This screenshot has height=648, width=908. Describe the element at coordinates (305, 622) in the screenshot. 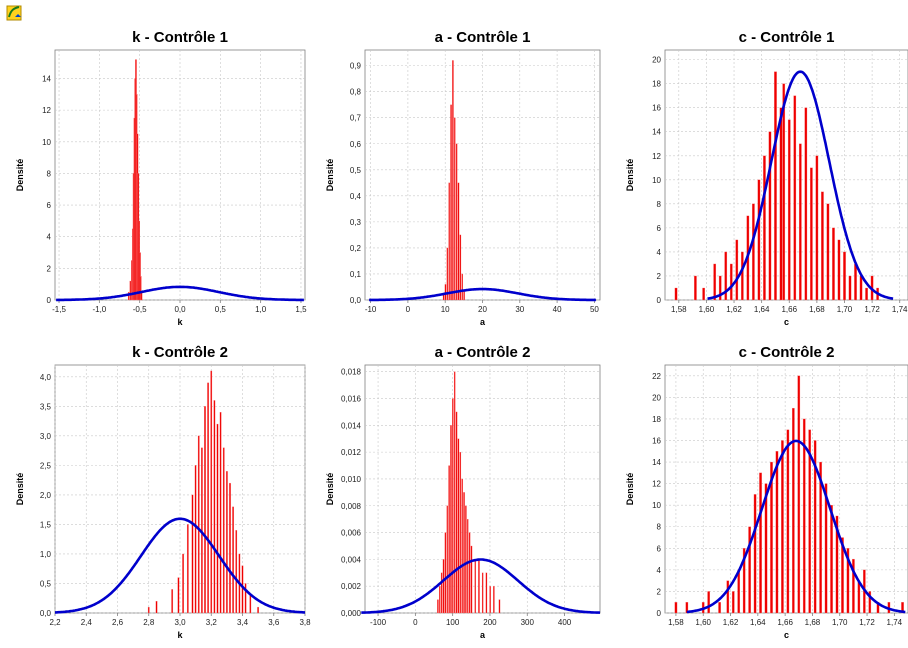

I see `x-tick-label: 3,8` at that location.